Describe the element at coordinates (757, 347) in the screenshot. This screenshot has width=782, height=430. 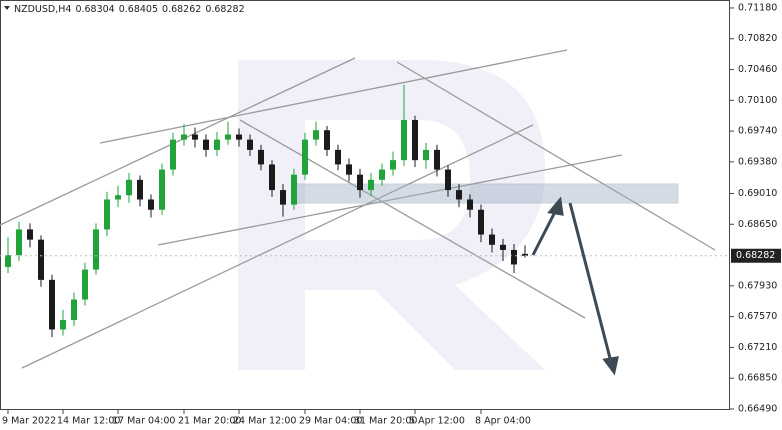
I see `y-tick-label: 0.67210` at that location.